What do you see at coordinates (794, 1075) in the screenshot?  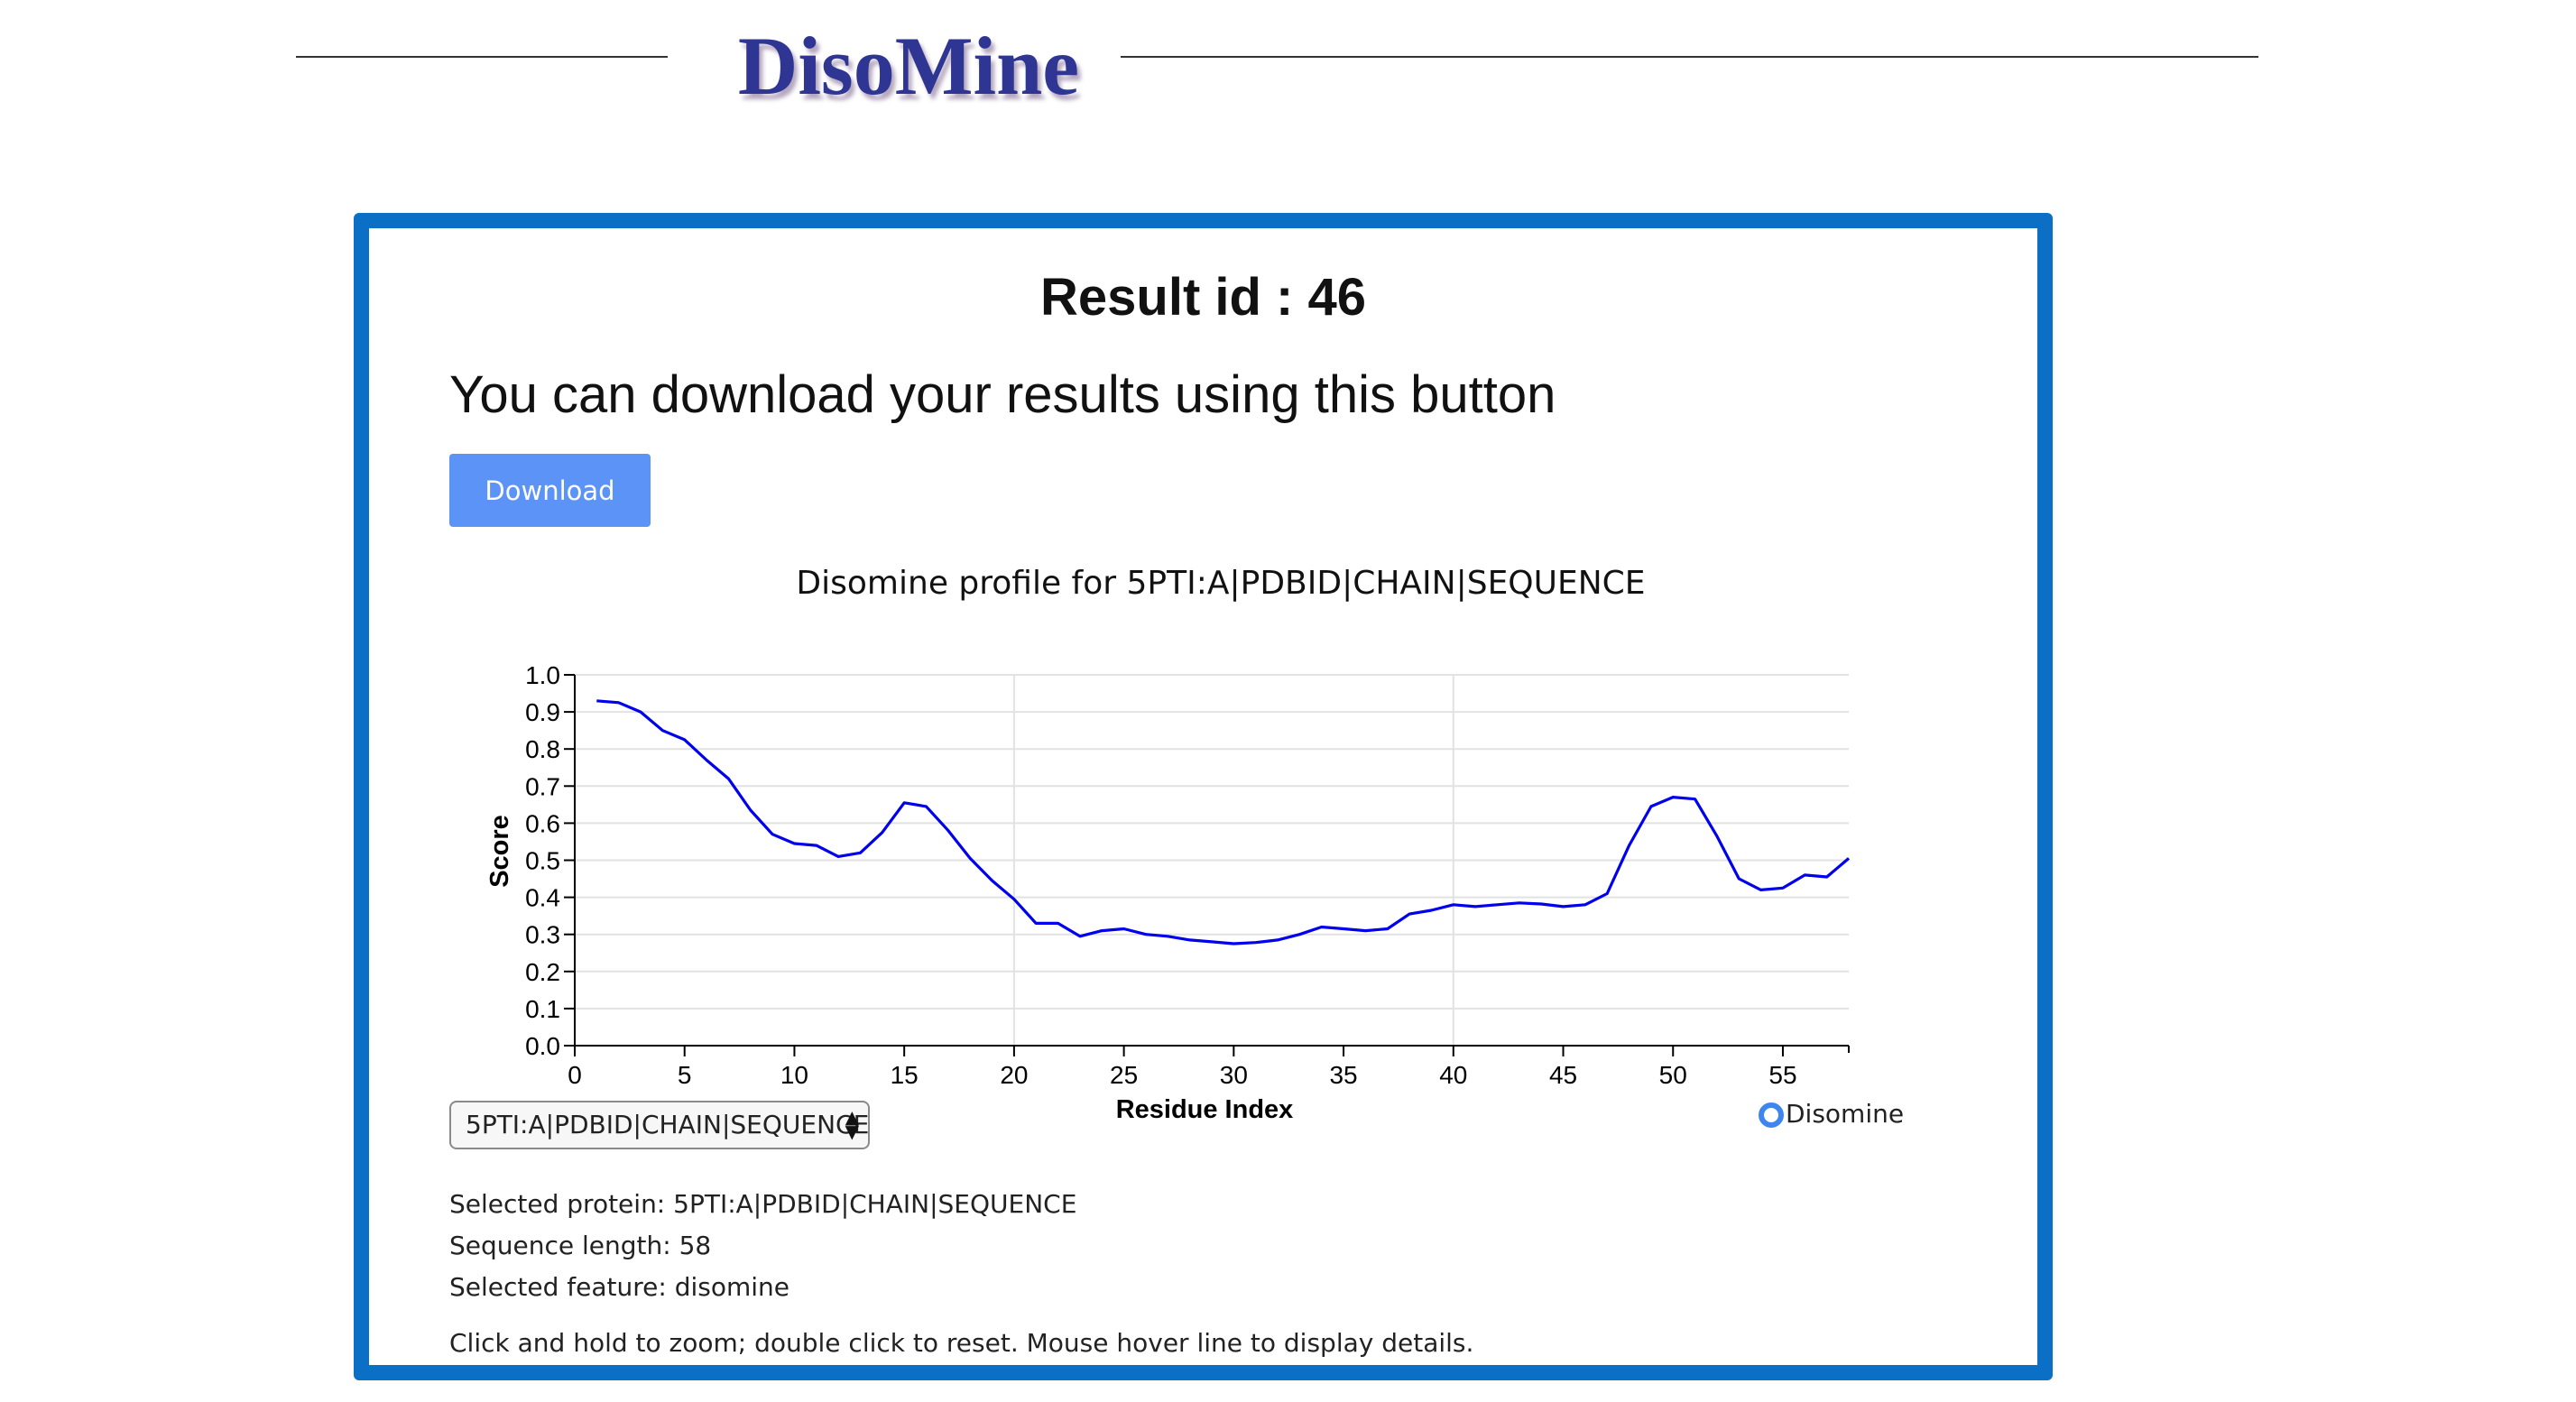 I see `x-tick-label: 10` at bounding box center [794, 1075].